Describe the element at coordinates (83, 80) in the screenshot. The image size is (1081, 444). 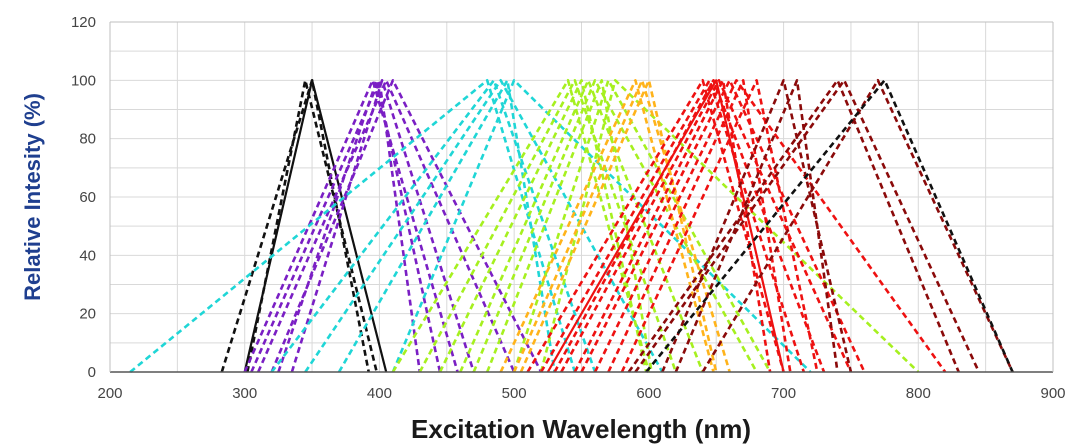
I see `y-tick-label: 100` at that location.